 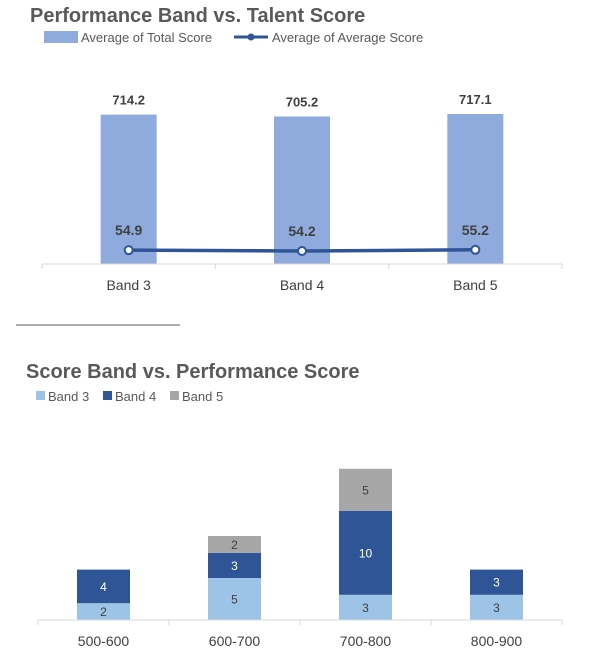 What do you see at coordinates (107, 395) in the screenshot?
I see `chart2-legend-band4-swatch` at bounding box center [107, 395].